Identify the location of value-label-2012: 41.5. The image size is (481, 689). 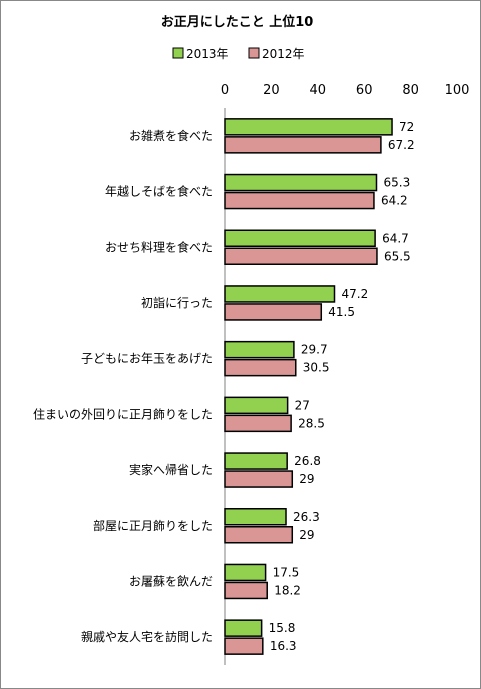
(341, 312).